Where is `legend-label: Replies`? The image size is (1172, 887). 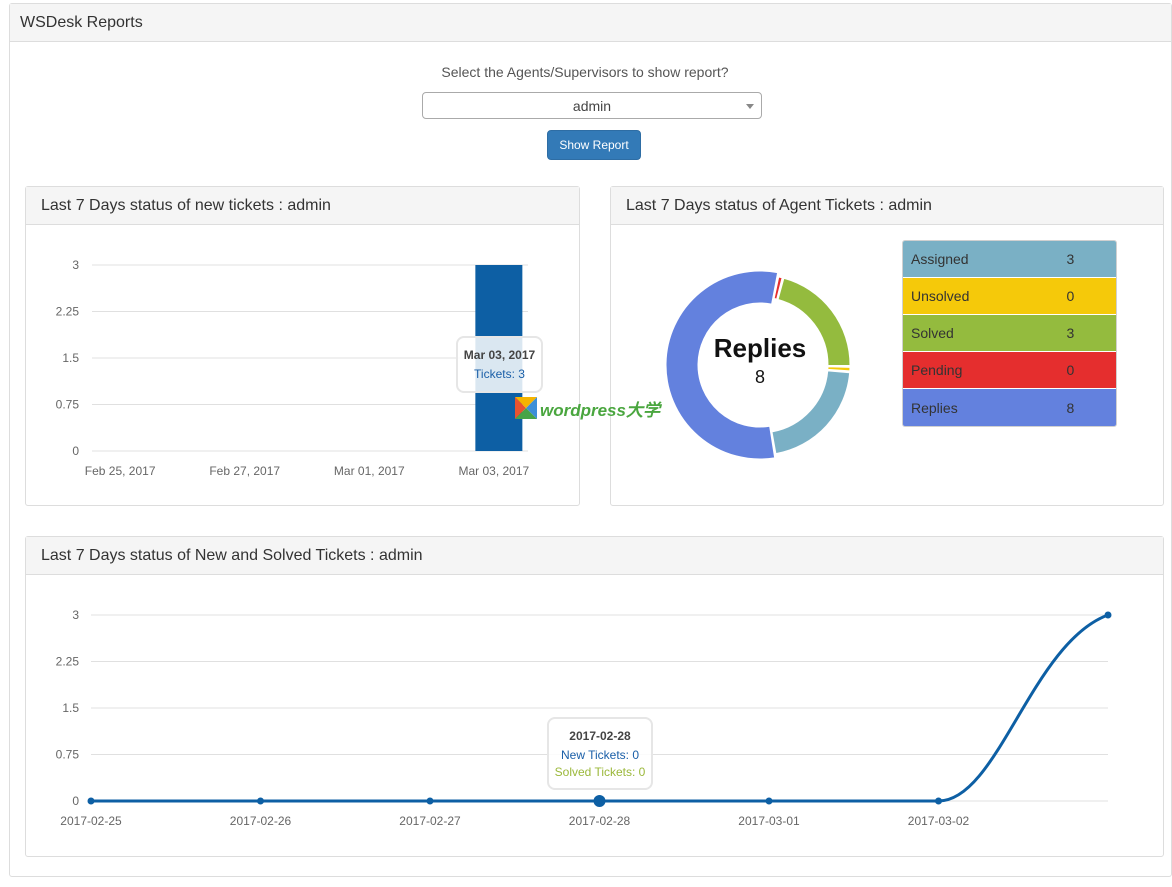 legend-label: Replies is located at coordinates (934, 407).